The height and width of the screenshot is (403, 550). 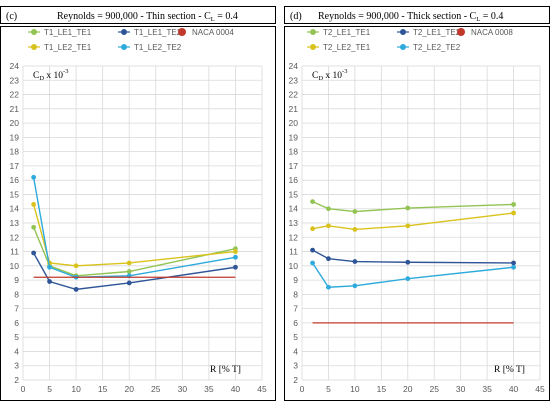 What do you see at coordinates (320, 78) in the screenshot?
I see `y-axis-label-sub: D` at bounding box center [320, 78].